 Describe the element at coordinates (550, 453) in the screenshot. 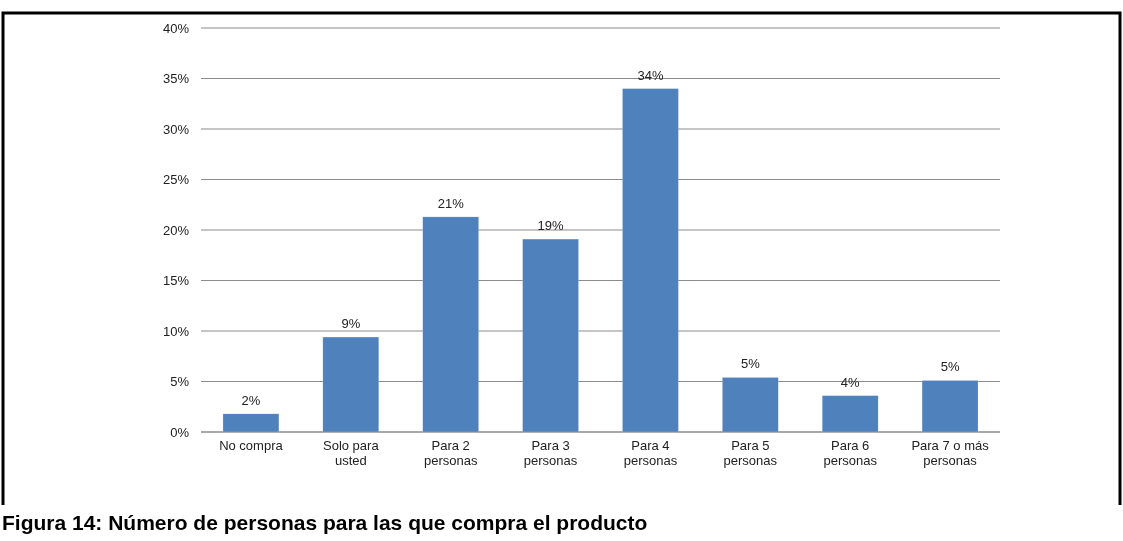

I see `x-tick-label: Para 3 personas` at that location.